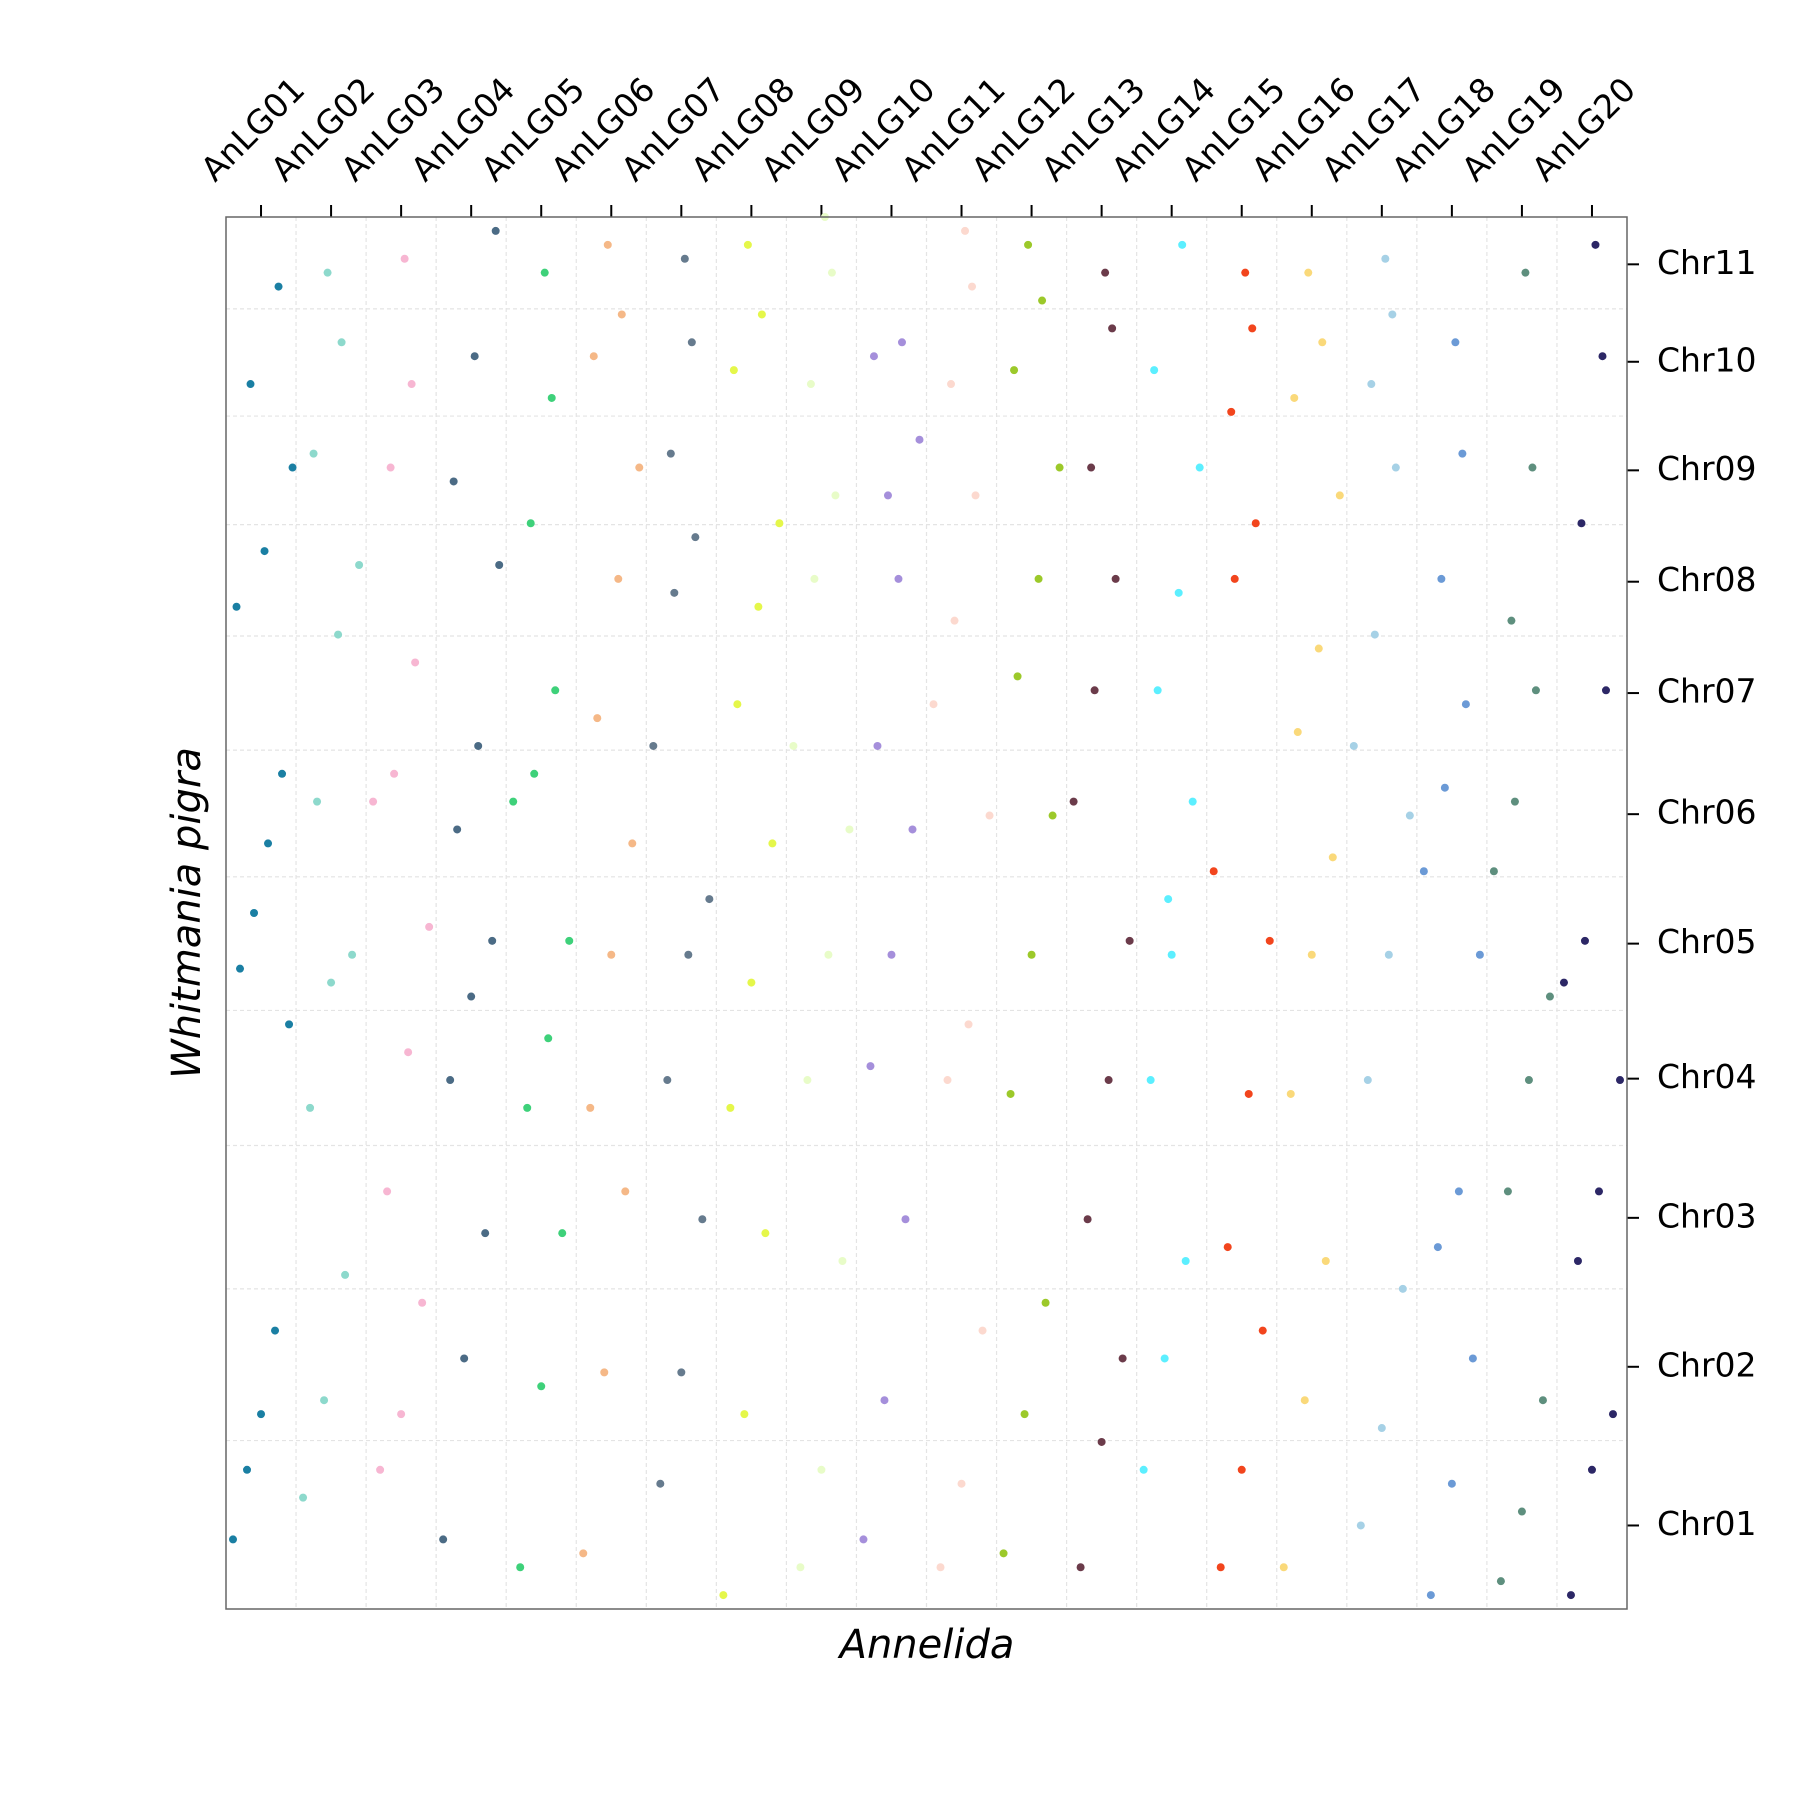 Image resolution: width=1800 pixels, height=1800 pixels. What do you see at coordinates (187, 913) in the screenshot?
I see `y-axis-label: Whitmania pigra` at bounding box center [187, 913].